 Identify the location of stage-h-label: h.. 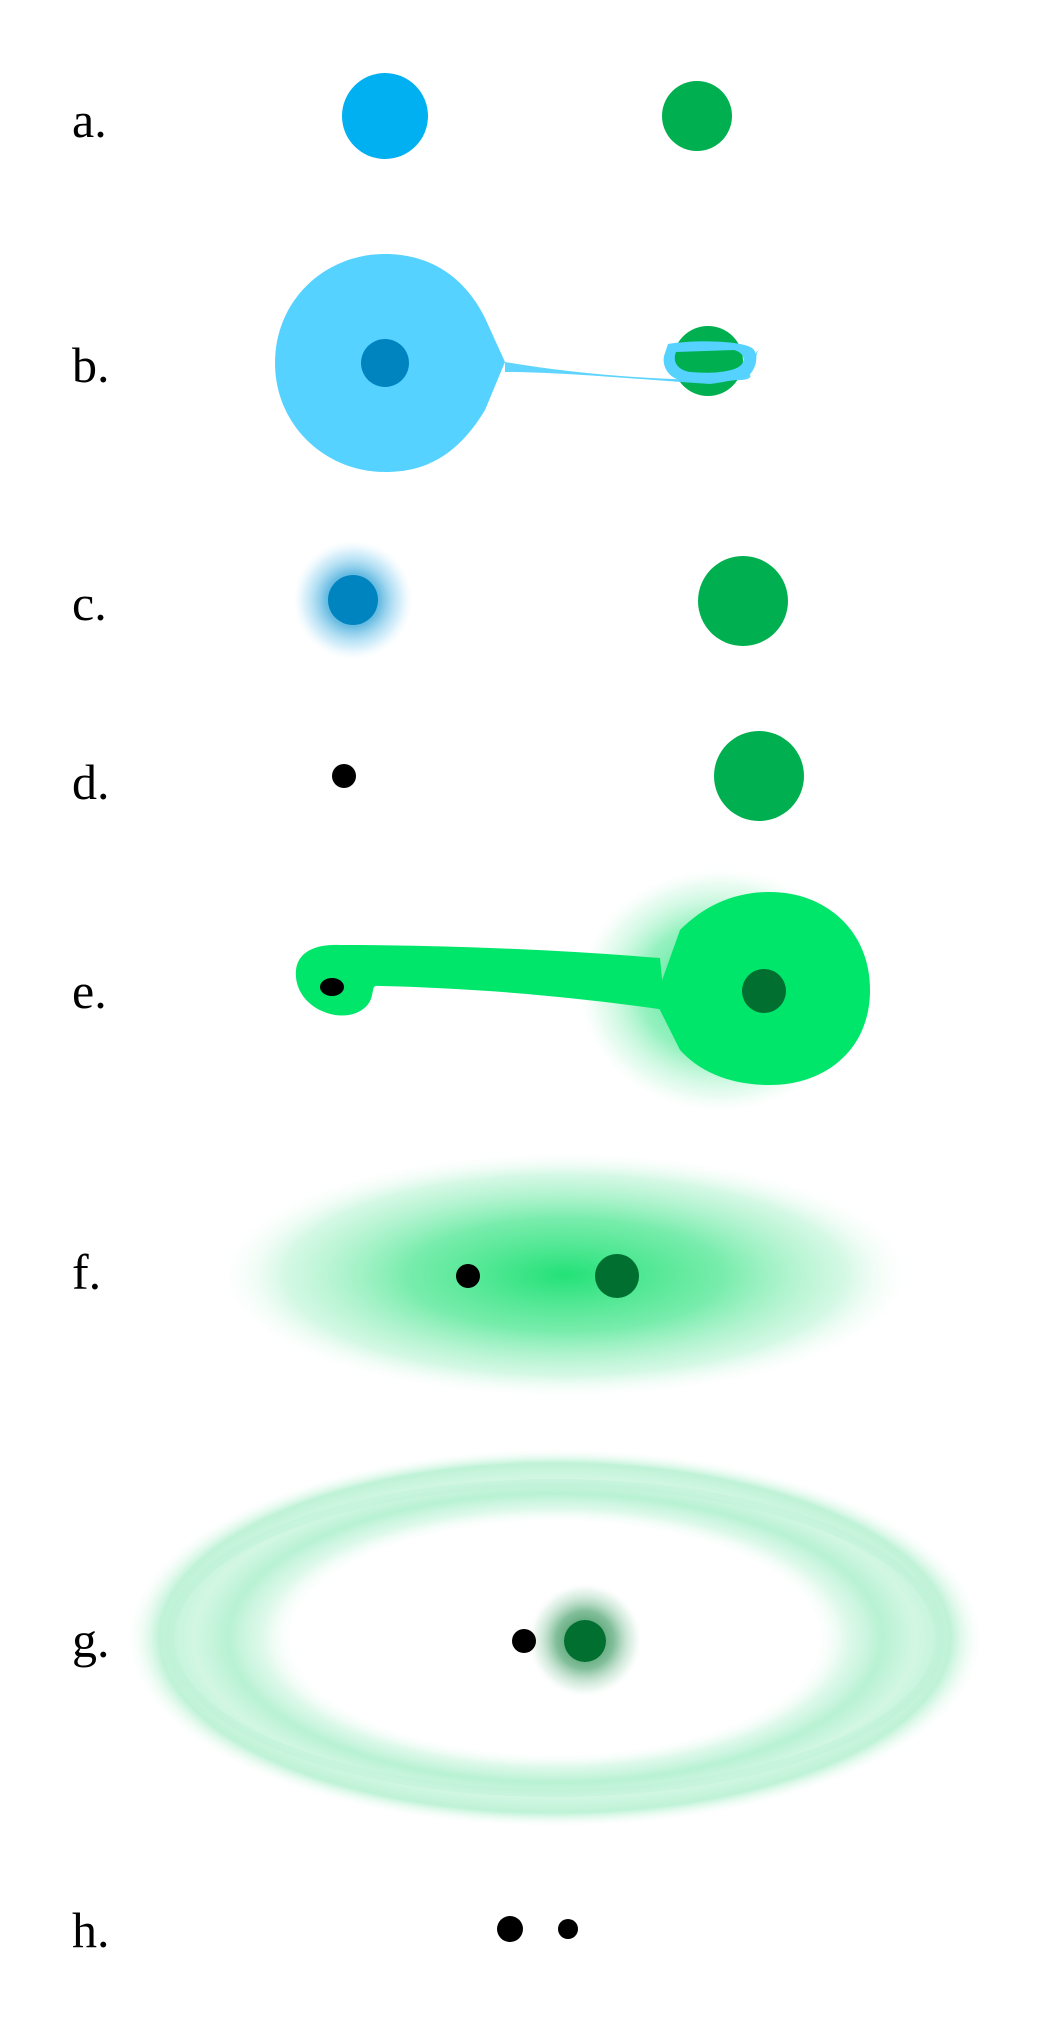
(91, 1930).